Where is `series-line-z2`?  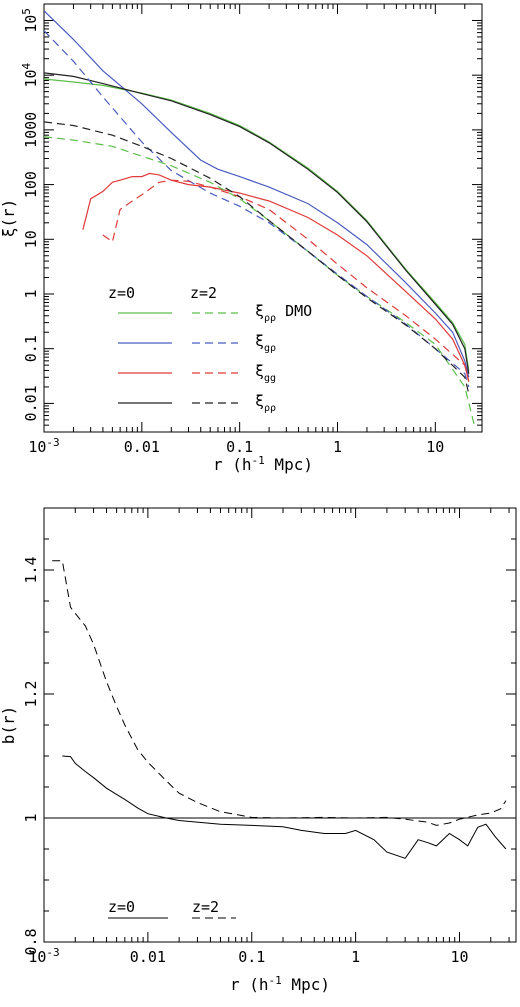 series-line-z2 is located at coordinates (286, 280).